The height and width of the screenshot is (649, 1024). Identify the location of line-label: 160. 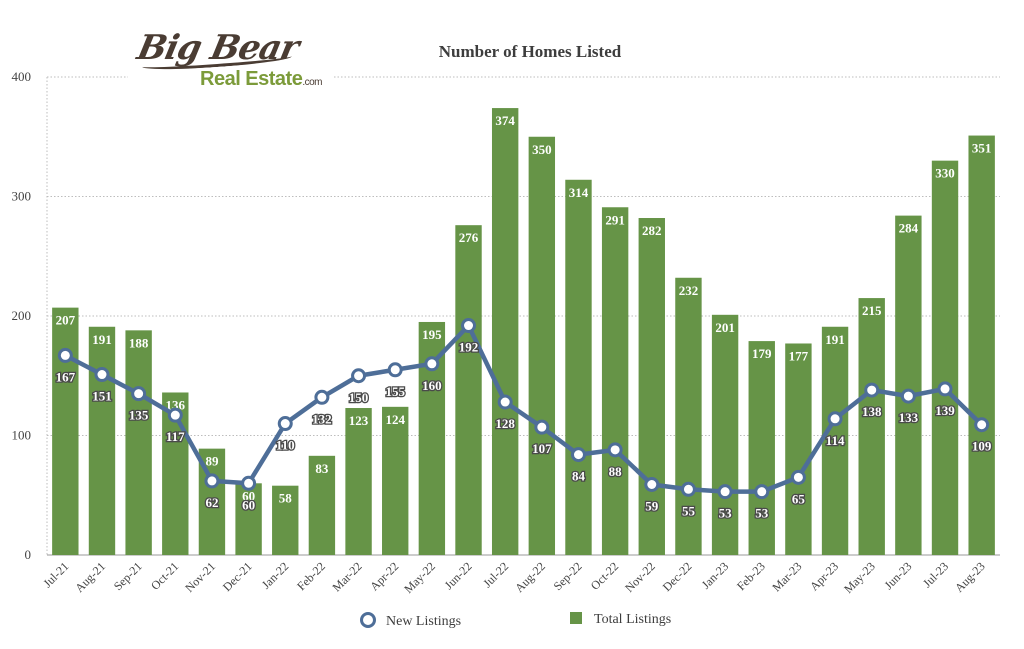
(432, 385).